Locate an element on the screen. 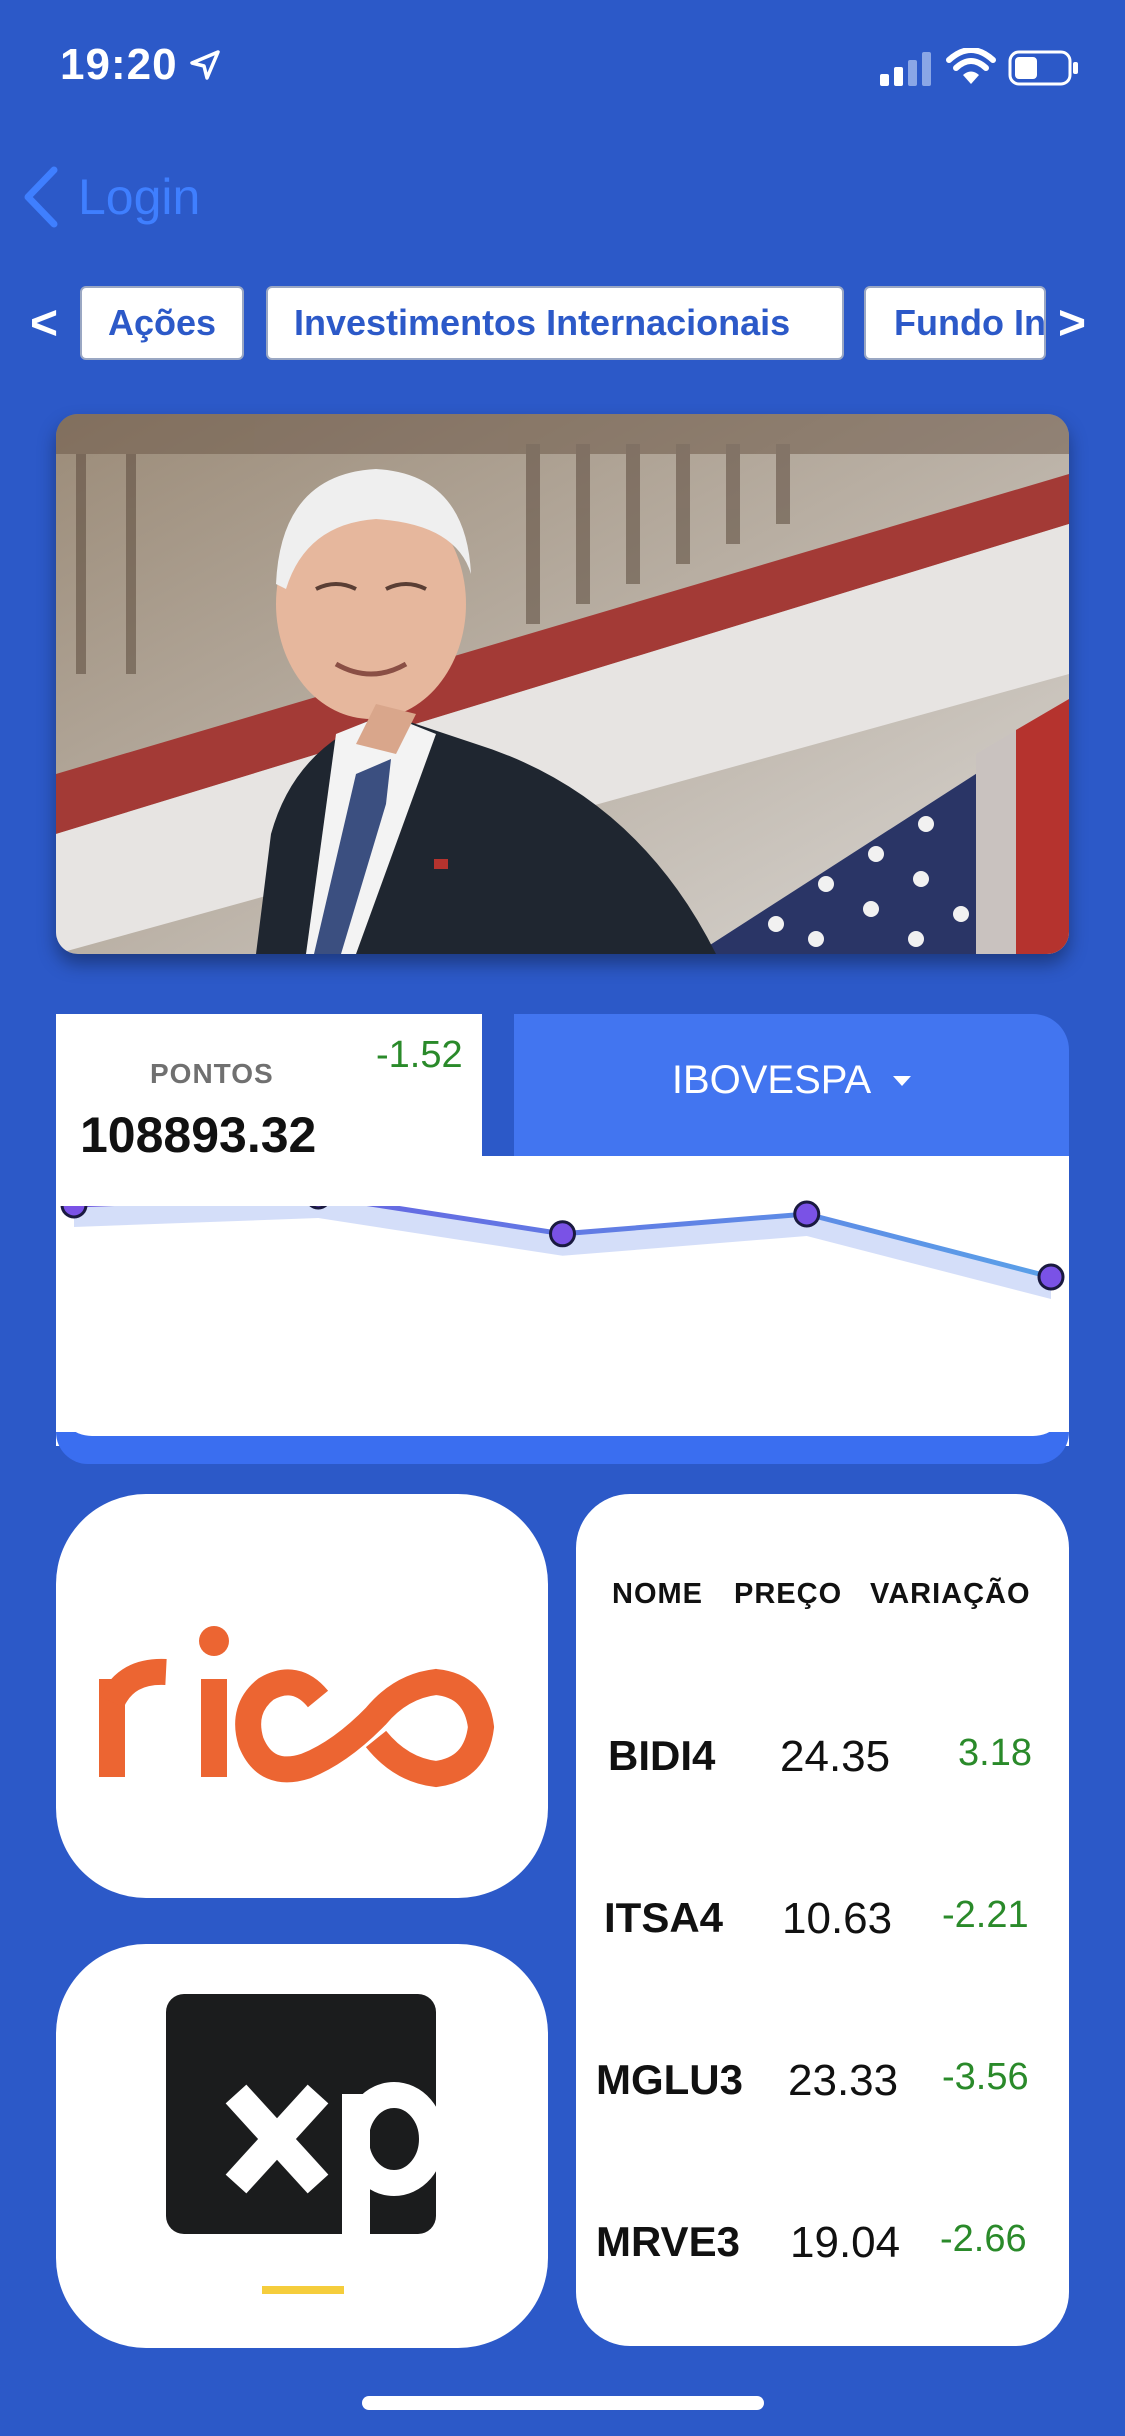 The image size is (1125, 2436). chart-bottom-fill is located at coordinates (562, 1416).